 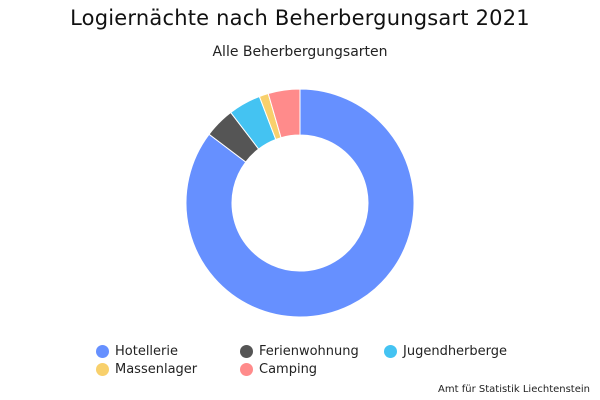 I want to click on donut-slice-camping, so click(x=284, y=113).